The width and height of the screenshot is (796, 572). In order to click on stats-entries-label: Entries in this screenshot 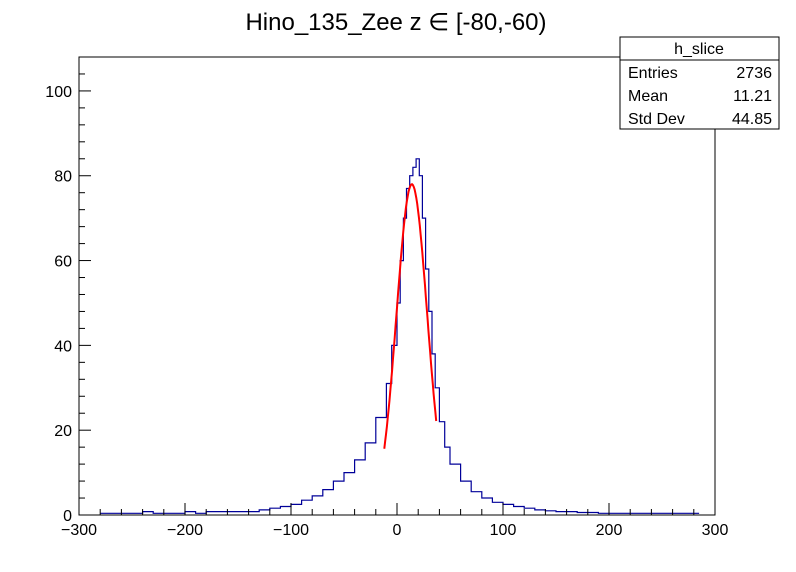, I will do `click(653, 73)`.